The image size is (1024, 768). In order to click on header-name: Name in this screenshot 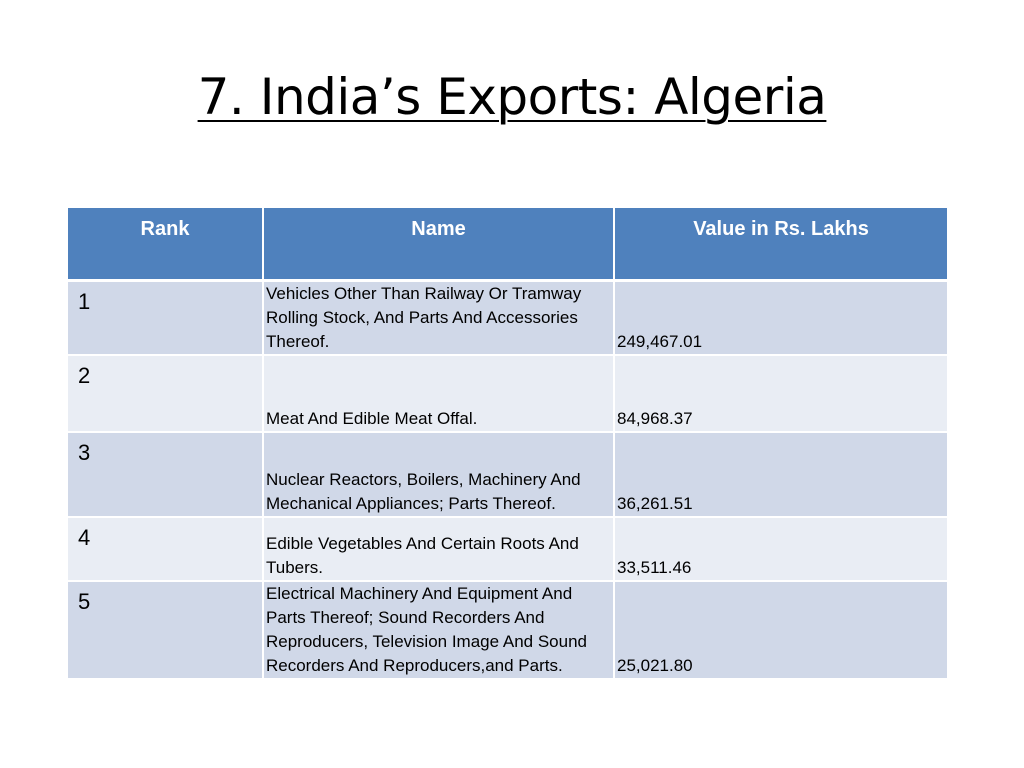, I will do `click(439, 244)`.